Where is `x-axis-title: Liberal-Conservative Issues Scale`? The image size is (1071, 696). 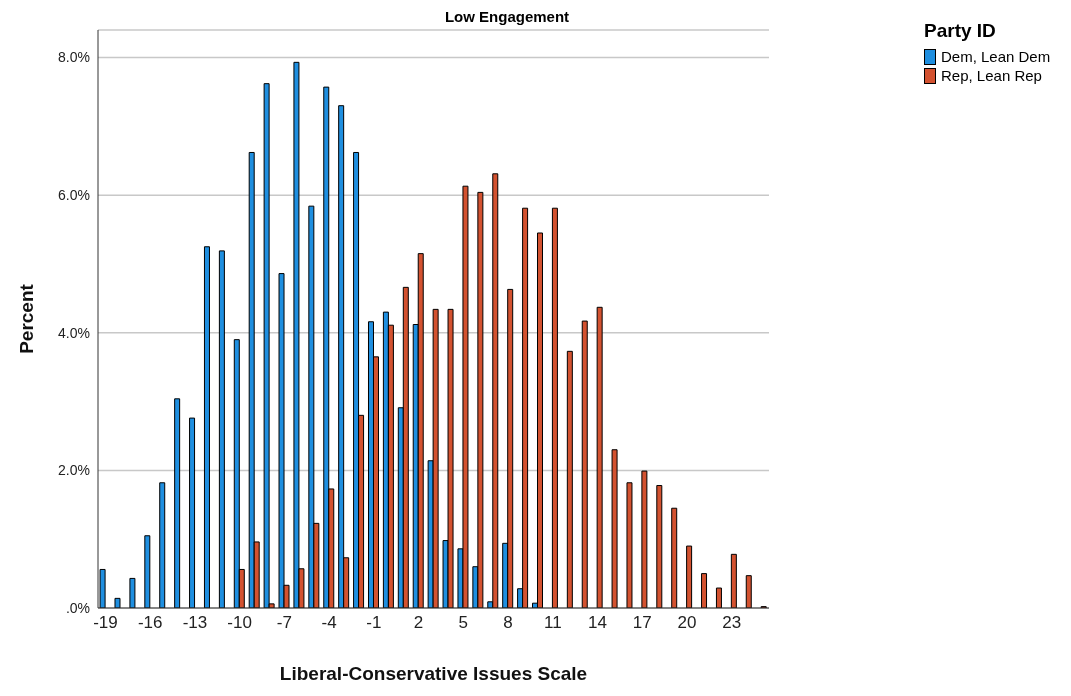
x-axis-title: Liberal-Conservative Issues Scale is located at coordinates (433, 673).